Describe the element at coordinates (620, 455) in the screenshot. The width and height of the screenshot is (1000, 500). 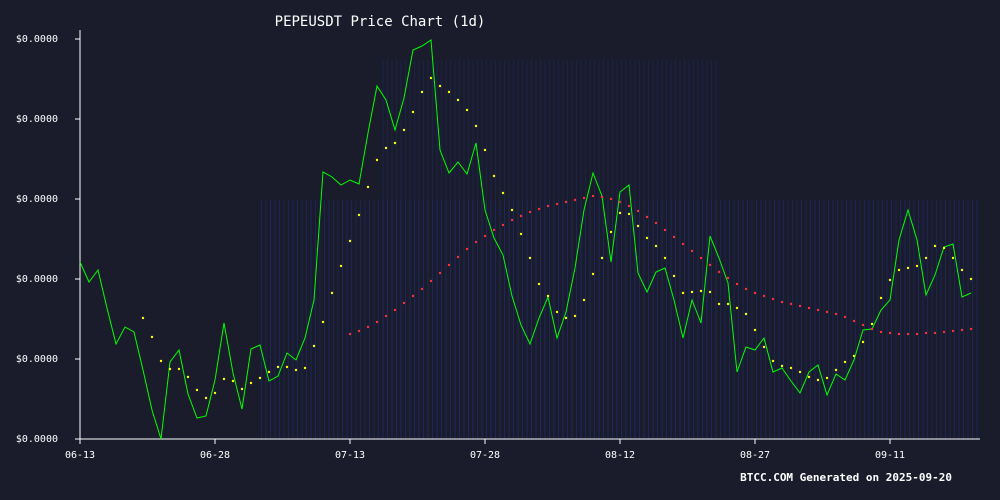
I see `x-tick-label: 08-12` at that location.